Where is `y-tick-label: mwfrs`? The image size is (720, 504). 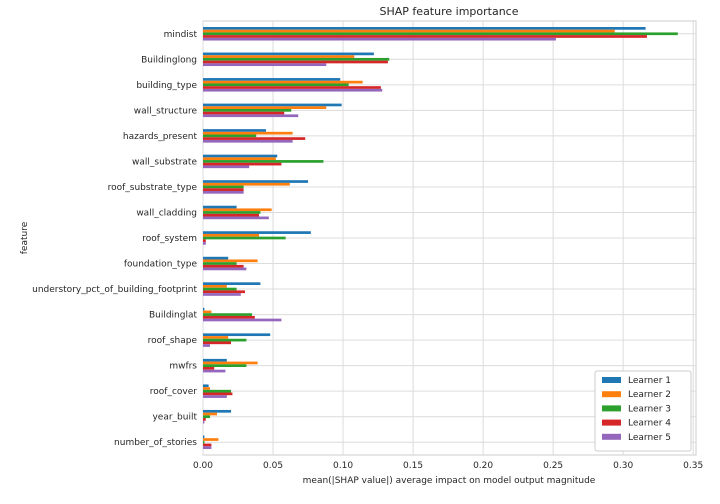
y-tick-label: mwfrs is located at coordinates (183, 367).